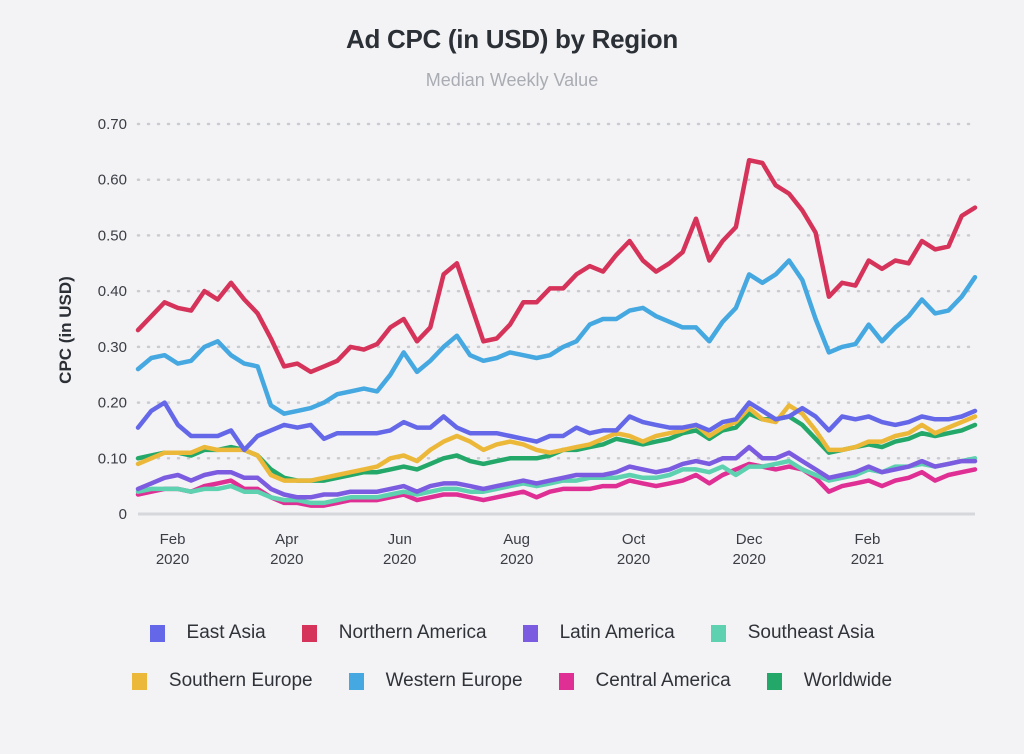 This screenshot has width=1024, height=754. I want to click on y-tick-label: 0.60, so click(112, 180).